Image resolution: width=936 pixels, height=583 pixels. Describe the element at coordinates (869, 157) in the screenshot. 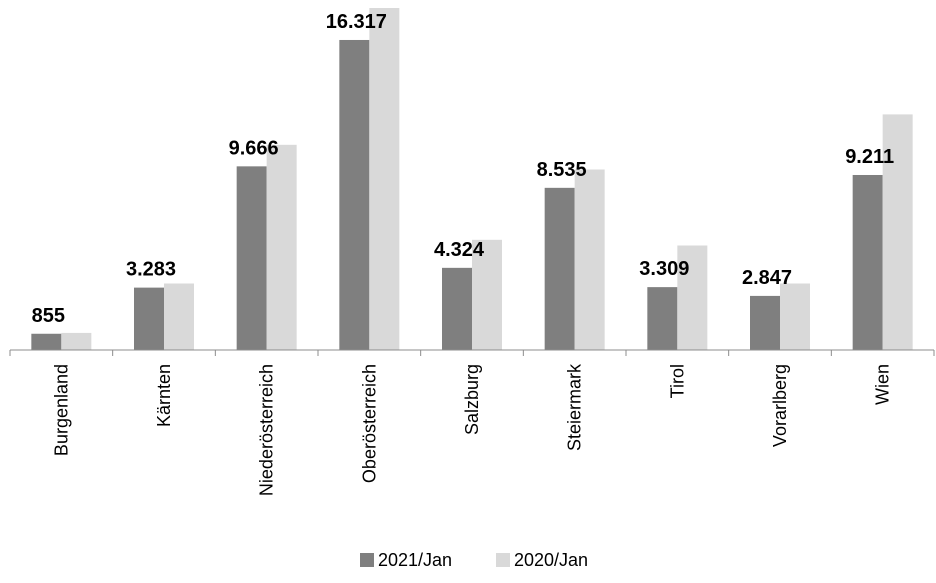

I see `data-label: 9.211` at that location.